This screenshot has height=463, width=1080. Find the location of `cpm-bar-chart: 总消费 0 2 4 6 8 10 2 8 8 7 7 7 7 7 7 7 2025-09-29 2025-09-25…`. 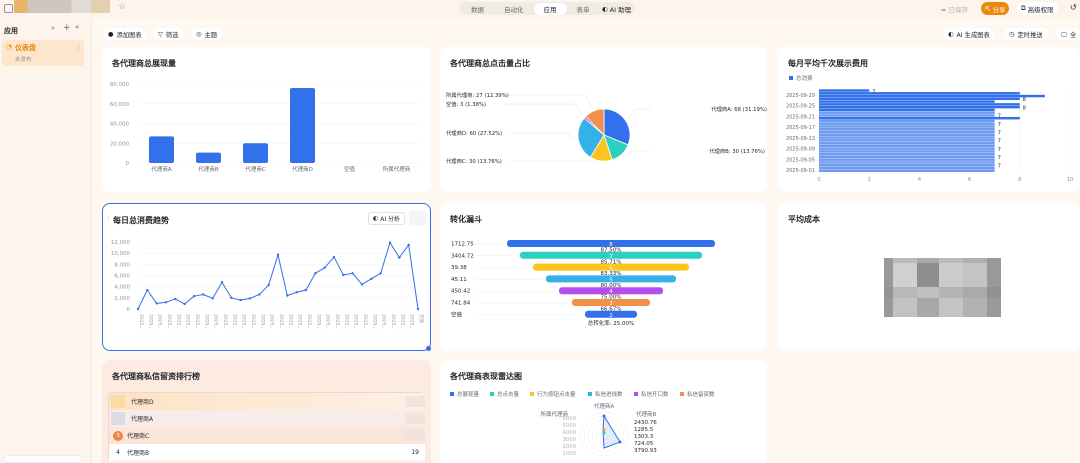

cpm-bar-chart: 总消费 0 2 4 6 8 10 2 8 8 7 7 7 7 7 7 7 2025-09-29 2025-09-25… is located at coordinates (930, 128).